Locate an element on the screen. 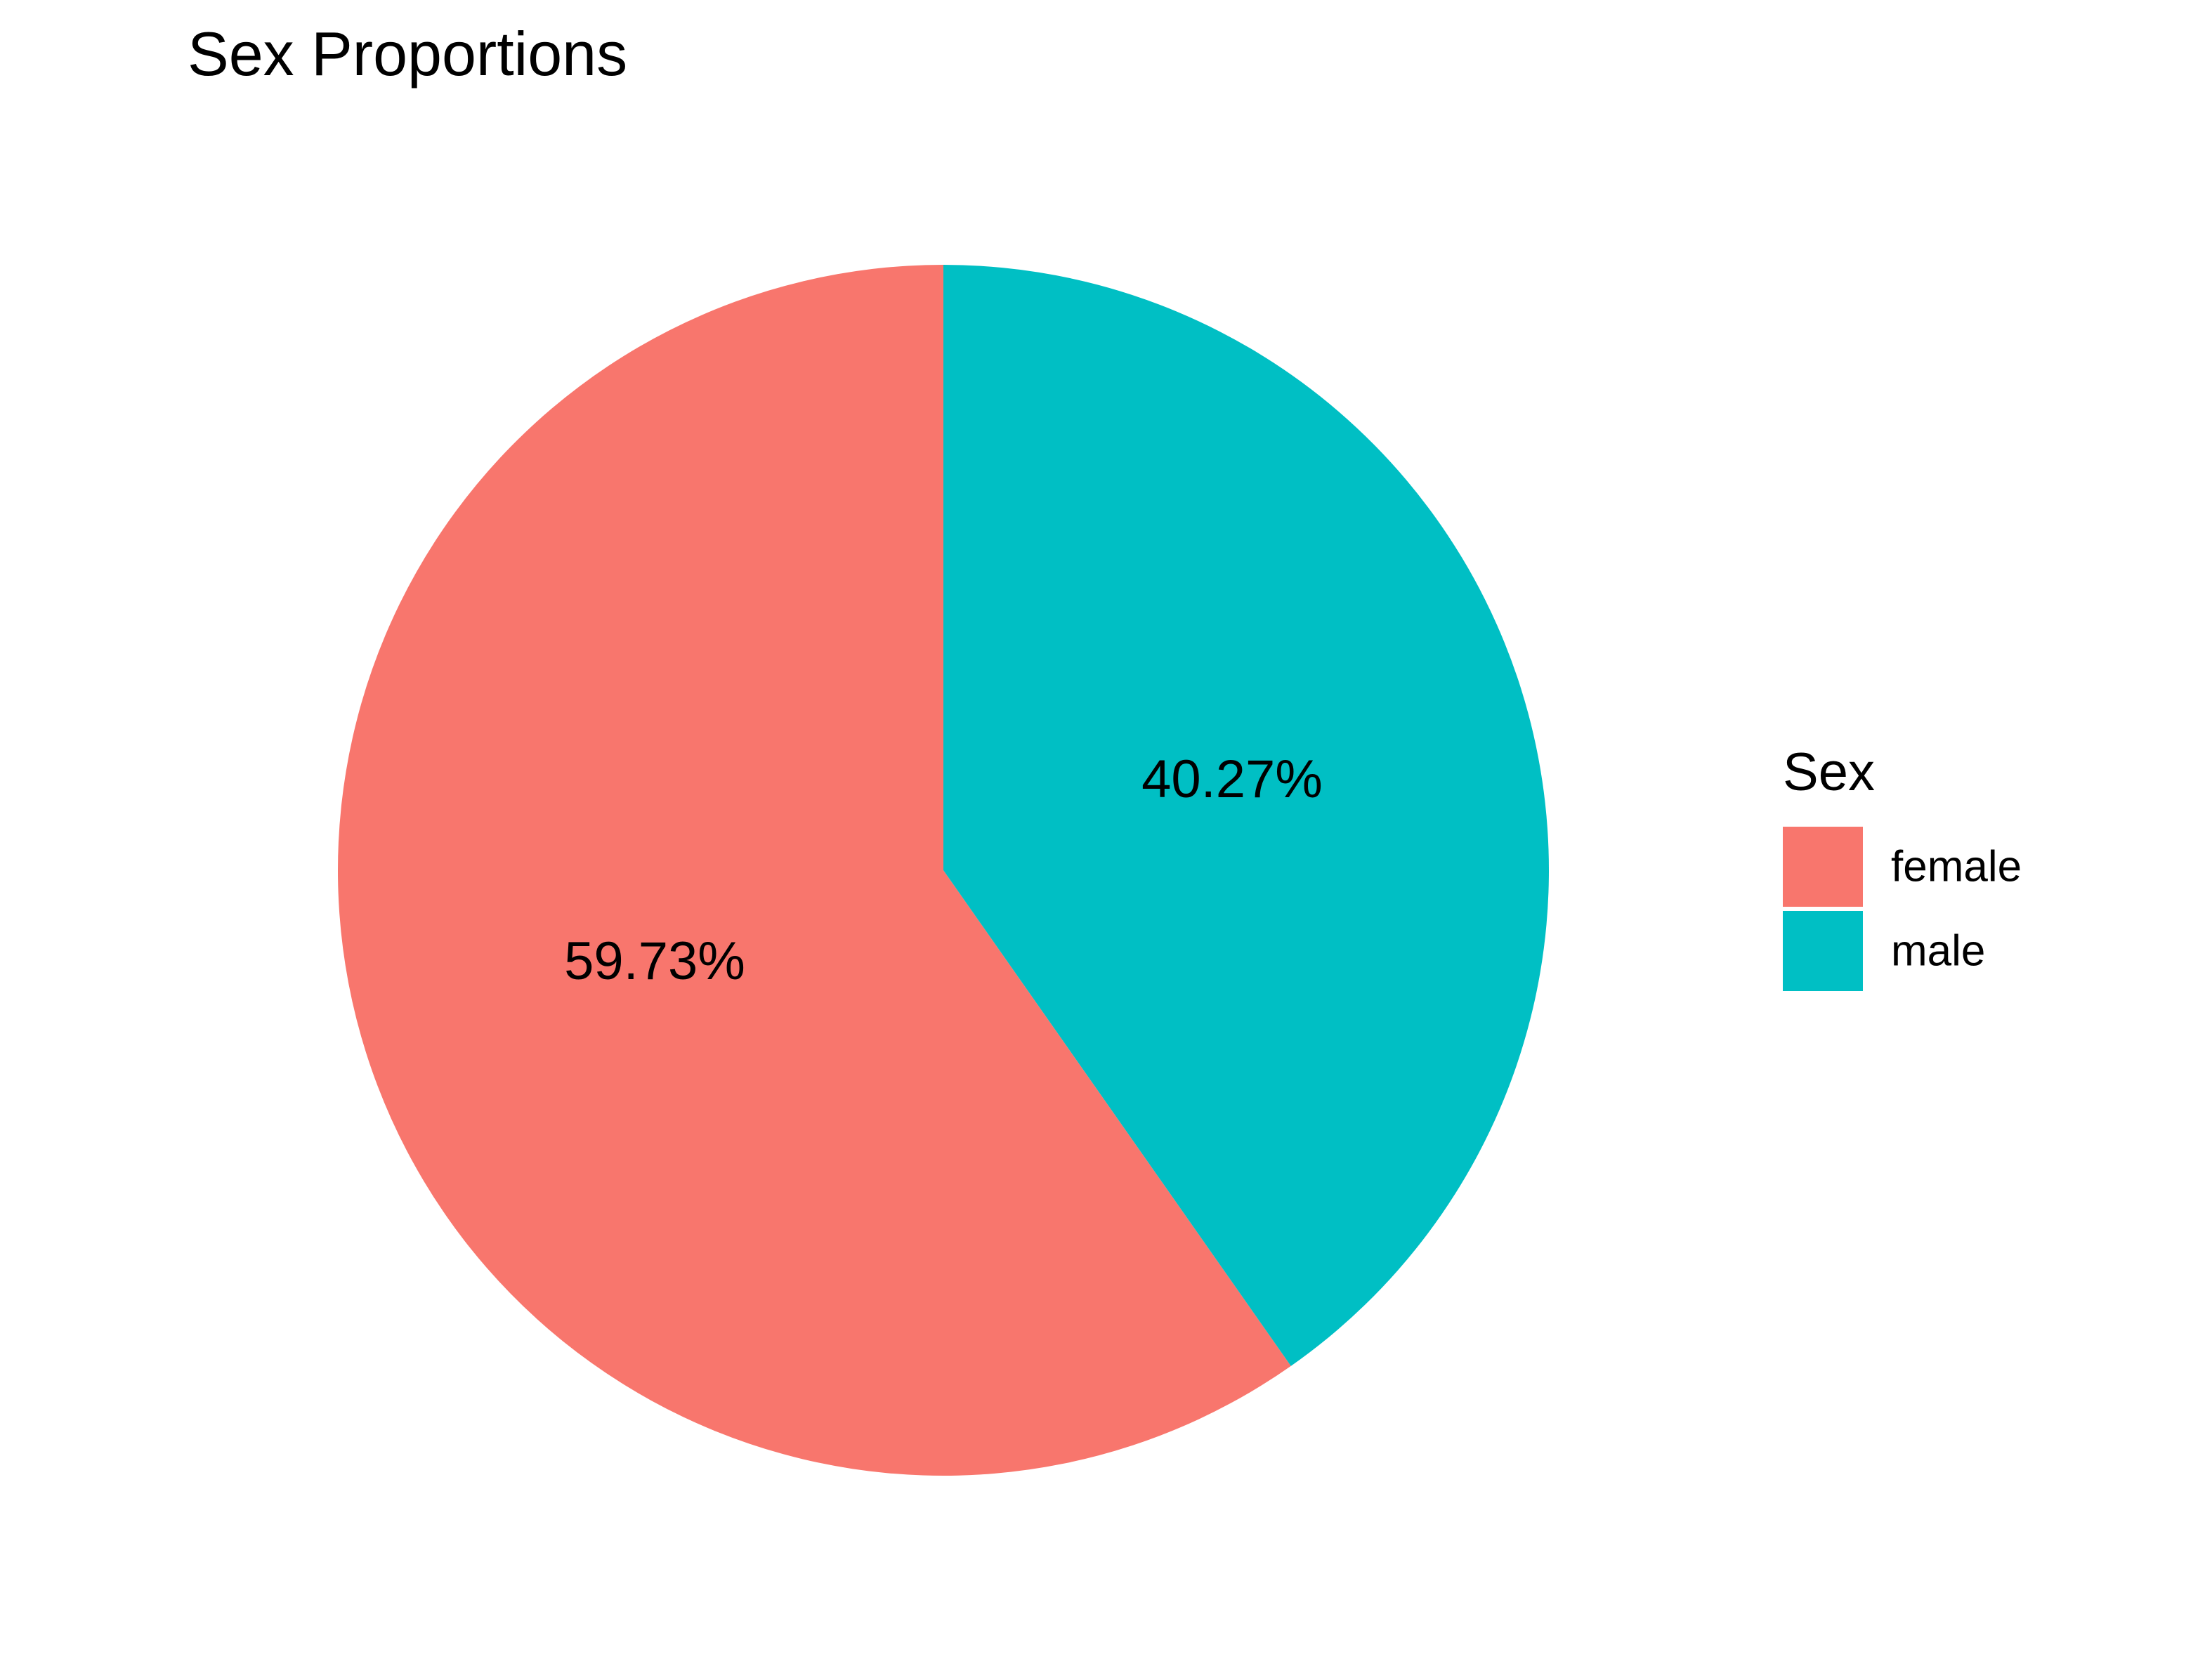 The height and width of the screenshot is (1659, 2212). legend-key-male is located at coordinates (1823, 951).